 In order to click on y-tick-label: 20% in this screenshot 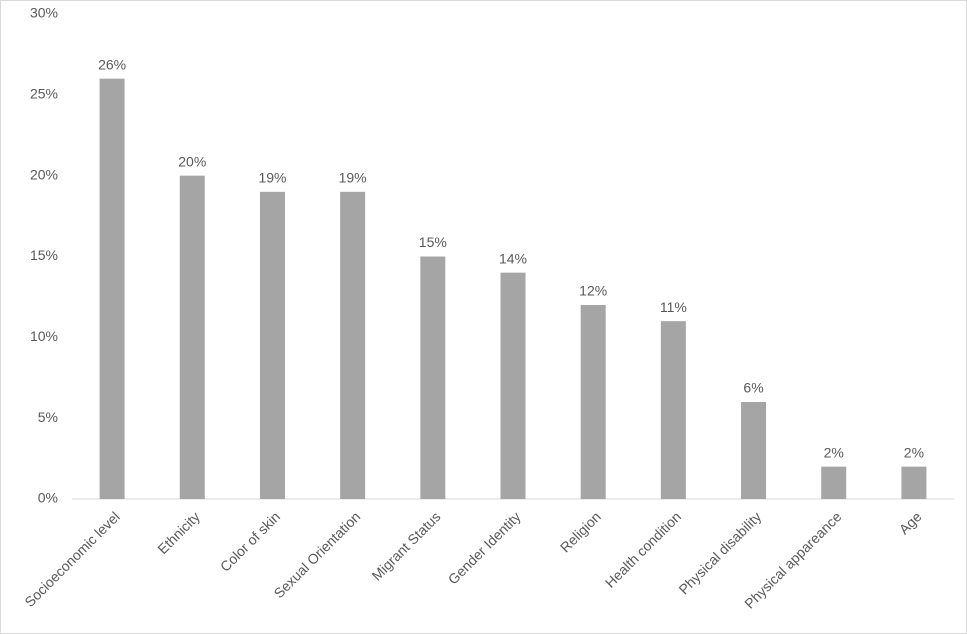, I will do `click(44, 174)`.